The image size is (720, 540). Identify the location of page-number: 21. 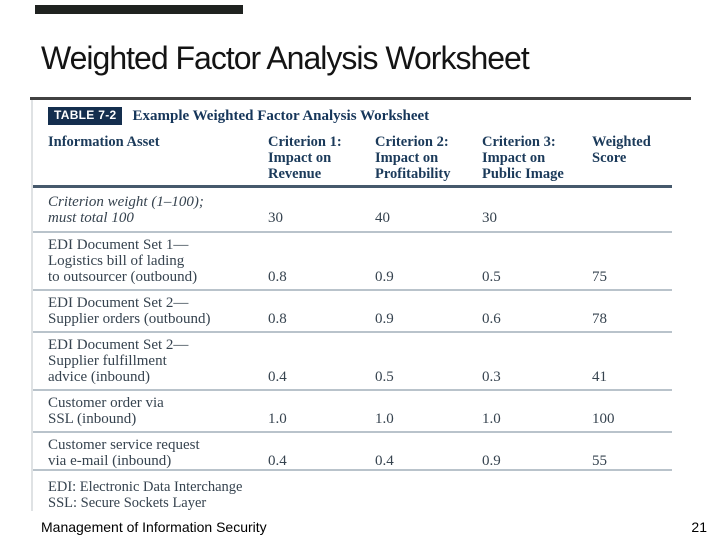
(699, 527).